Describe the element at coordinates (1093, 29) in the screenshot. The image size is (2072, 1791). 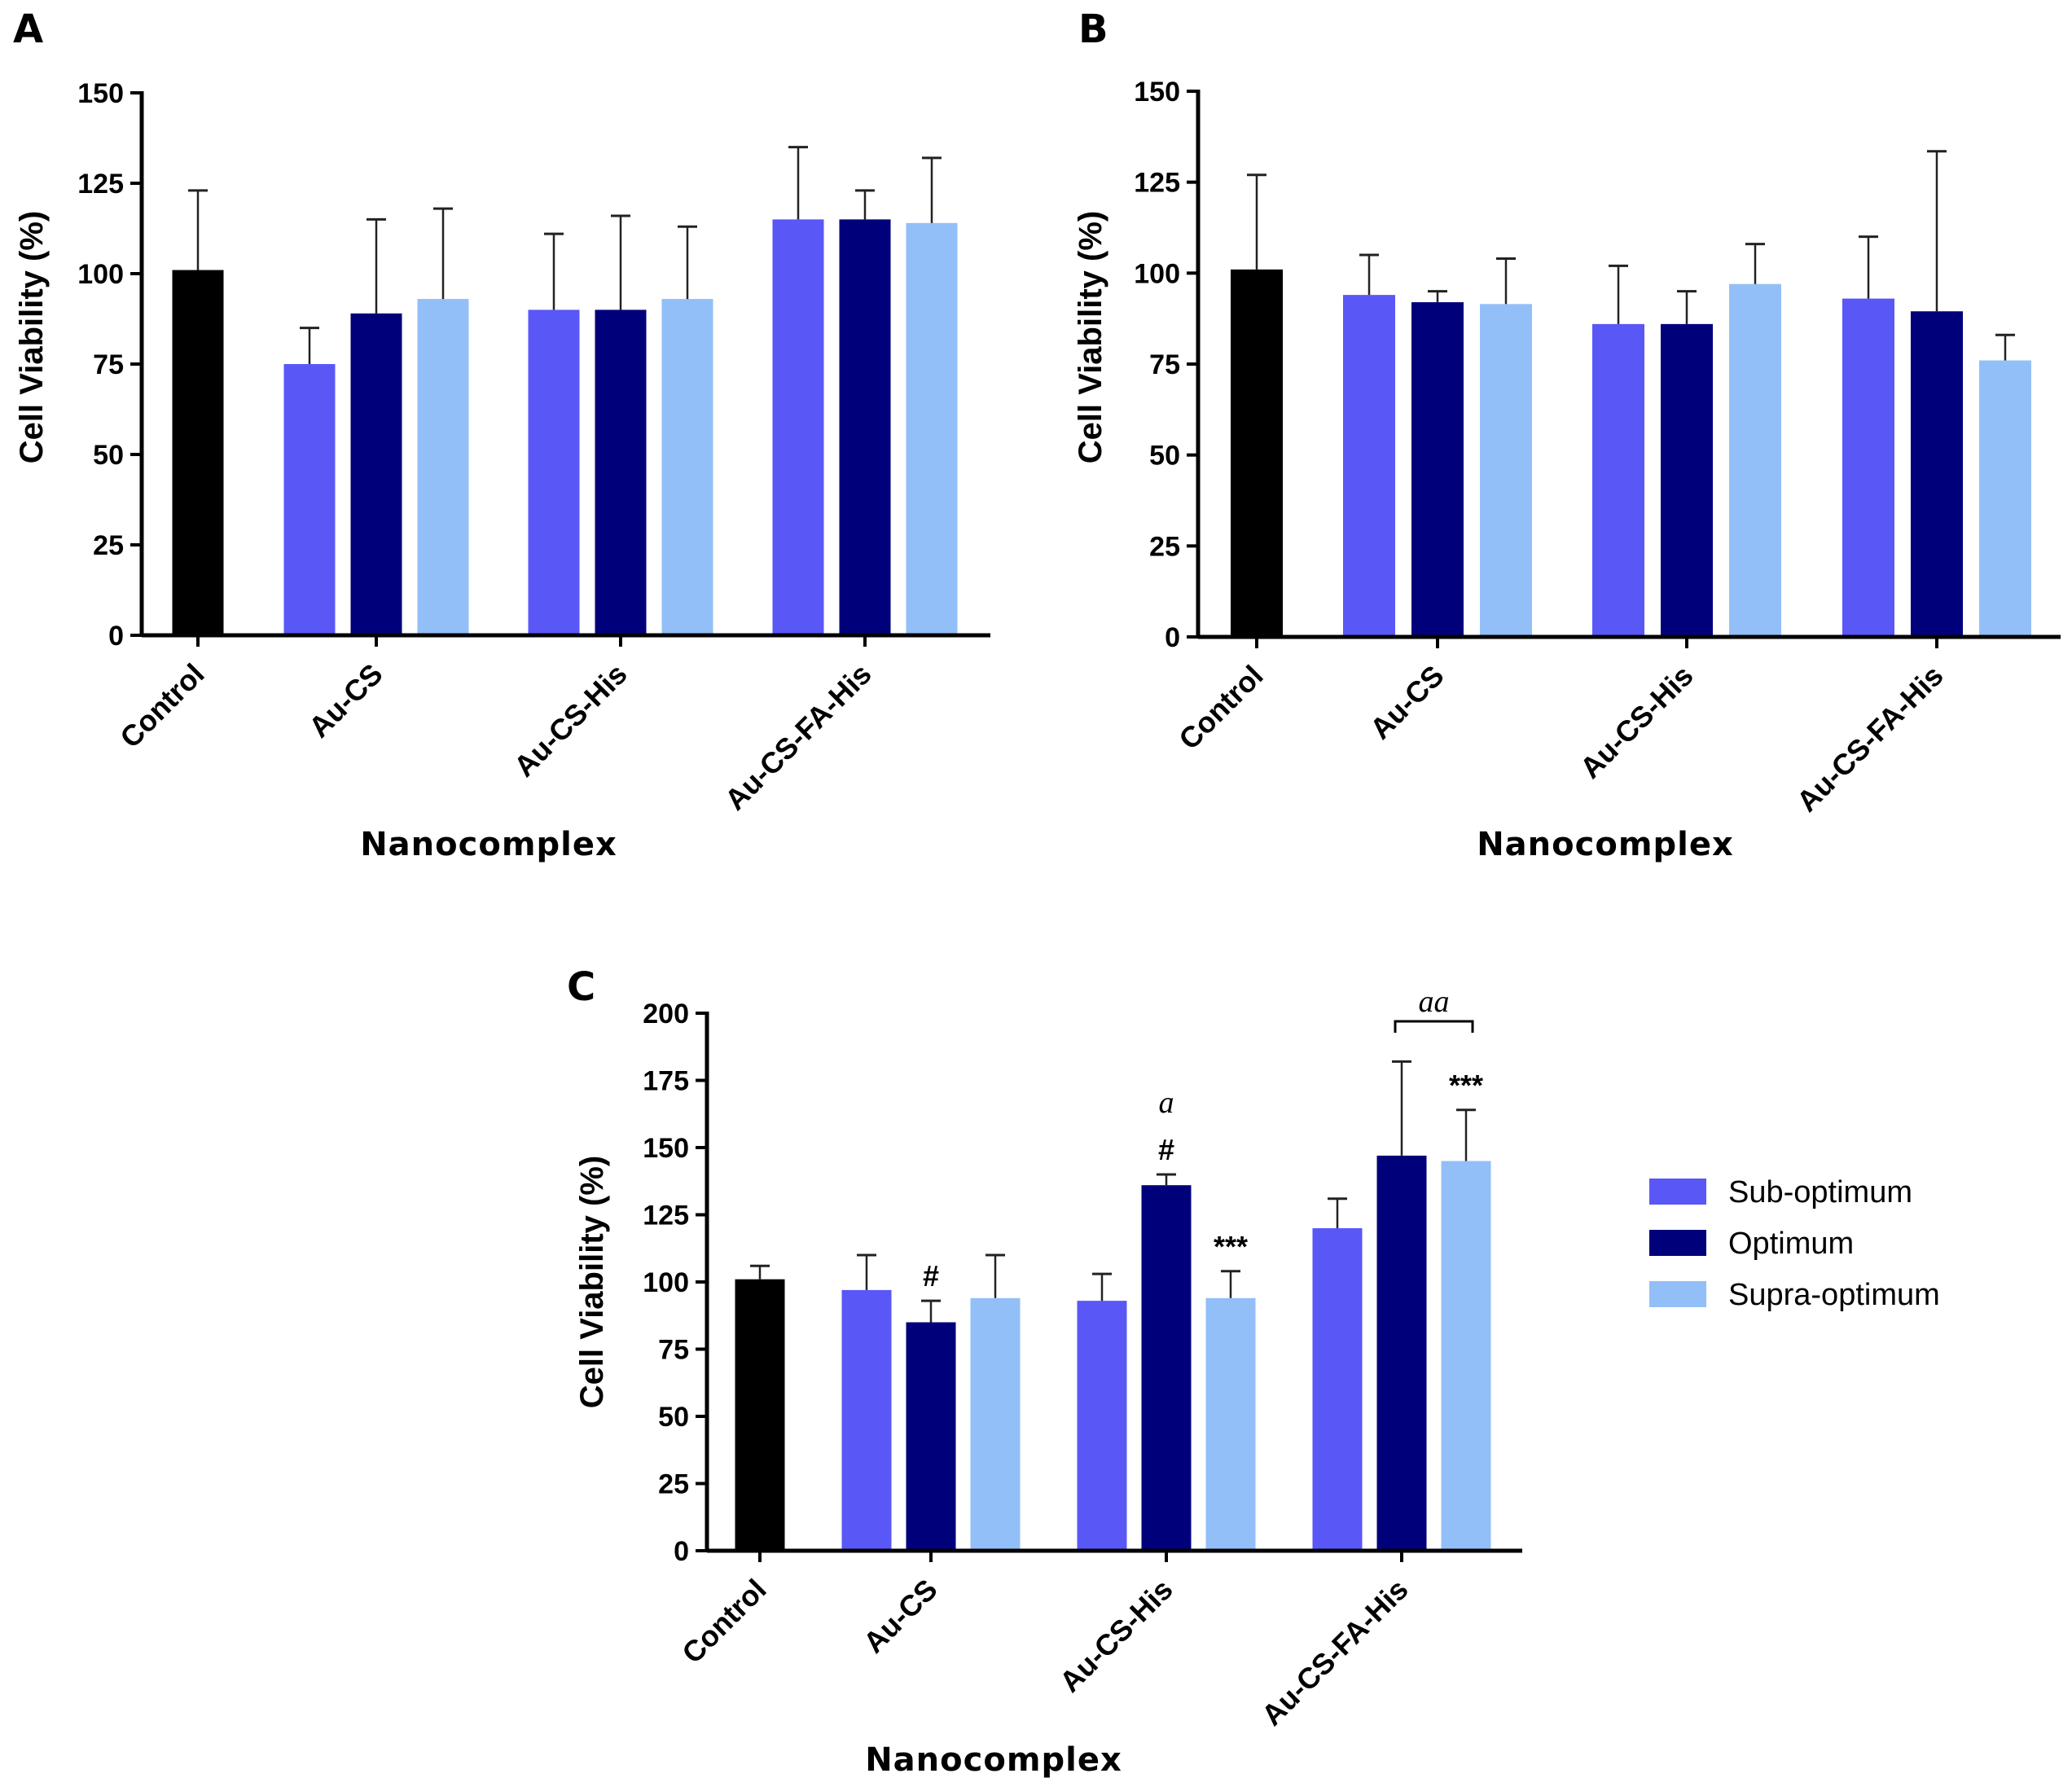
I see `panel-label-b: B` at that location.